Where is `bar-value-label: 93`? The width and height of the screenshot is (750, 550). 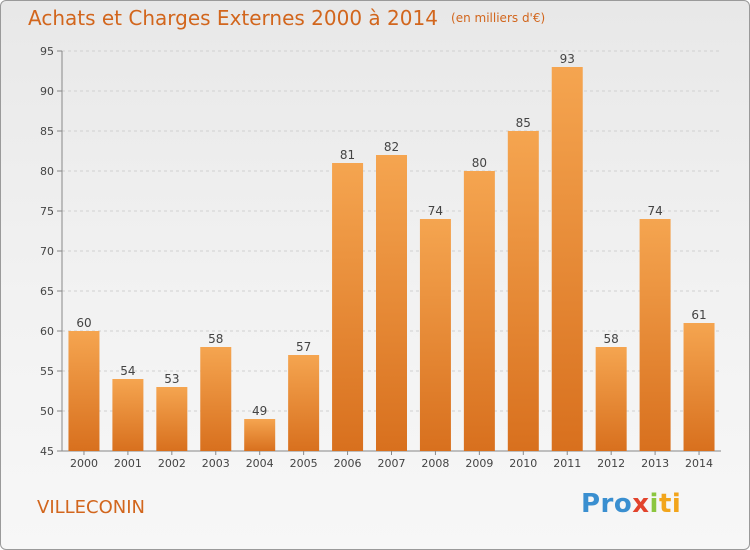 bar-value-label: 93 is located at coordinates (567, 59).